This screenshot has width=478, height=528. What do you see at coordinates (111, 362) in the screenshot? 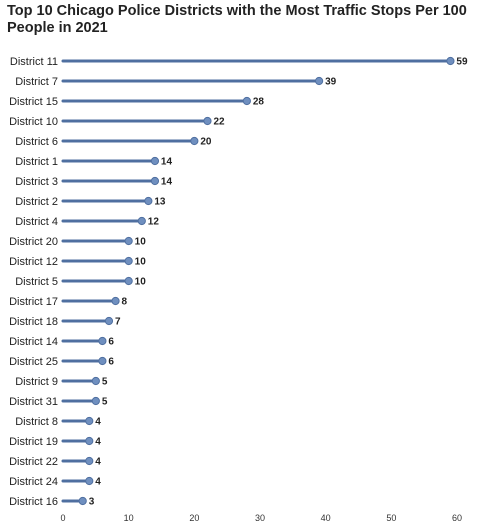
I see `value-label-district-25: 6` at bounding box center [111, 362].